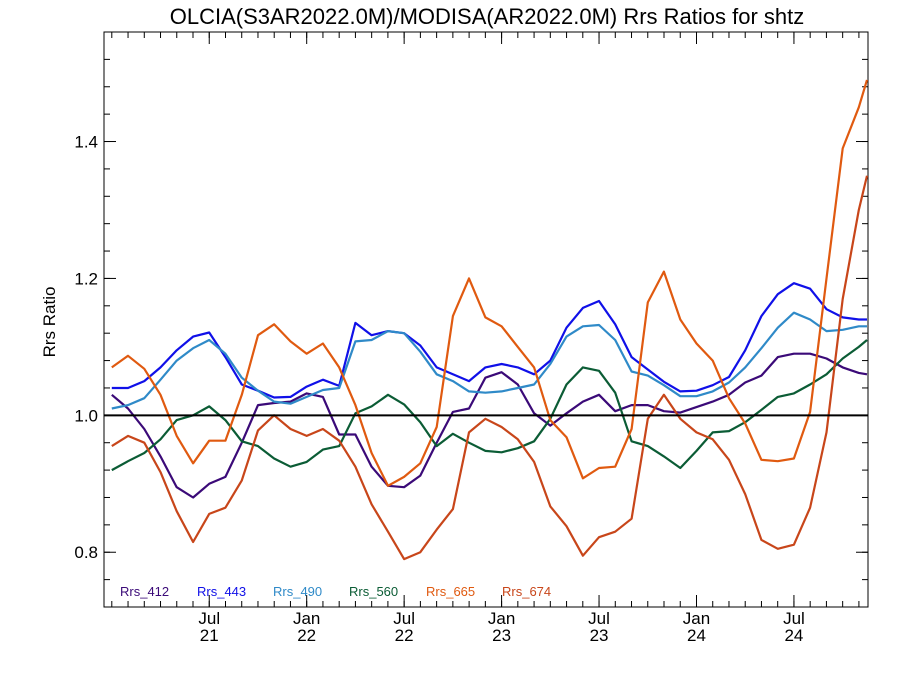 This screenshot has height=675, width=900. What do you see at coordinates (86, 142) in the screenshot?
I see `y-tick-label: 1.4` at bounding box center [86, 142].